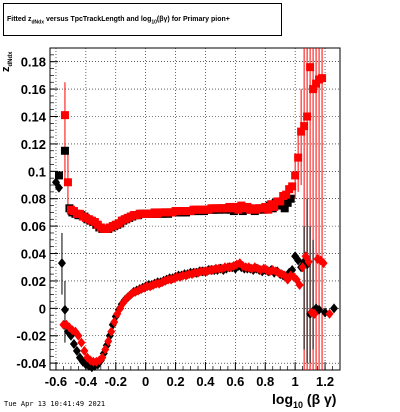 The height and width of the screenshot is (412, 400). I want to click on x-tick-label: 0, so click(145, 381).